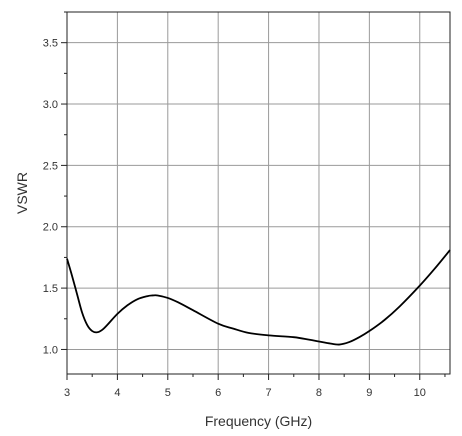  Describe the element at coordinates (258, 421) in the screenshot. I see `x-axis-title: Frequency (GHz)` at that location.